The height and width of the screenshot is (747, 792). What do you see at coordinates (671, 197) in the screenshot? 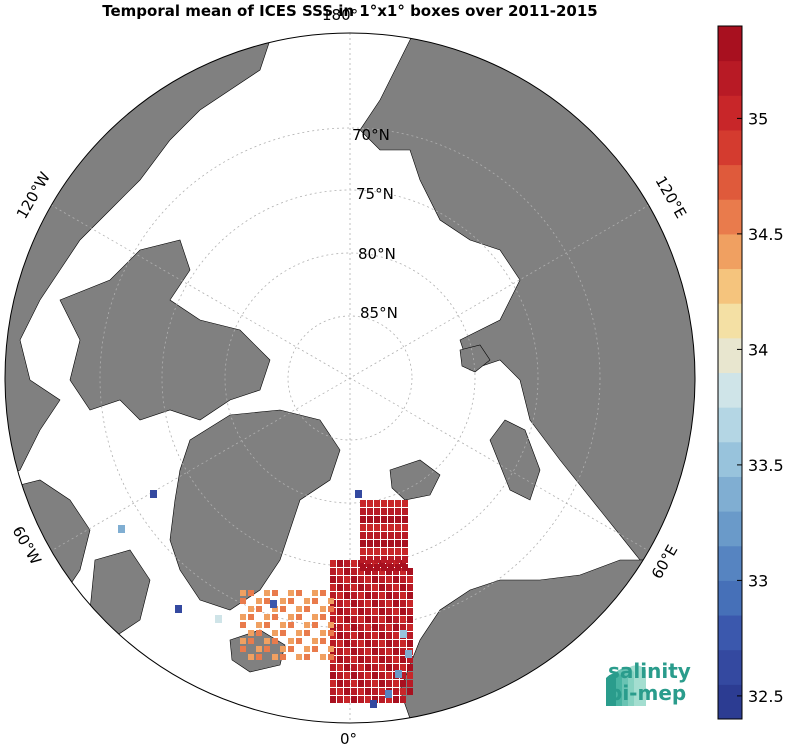
I see `lon-label-120e: 120°E` at bounding box center [671, 197].